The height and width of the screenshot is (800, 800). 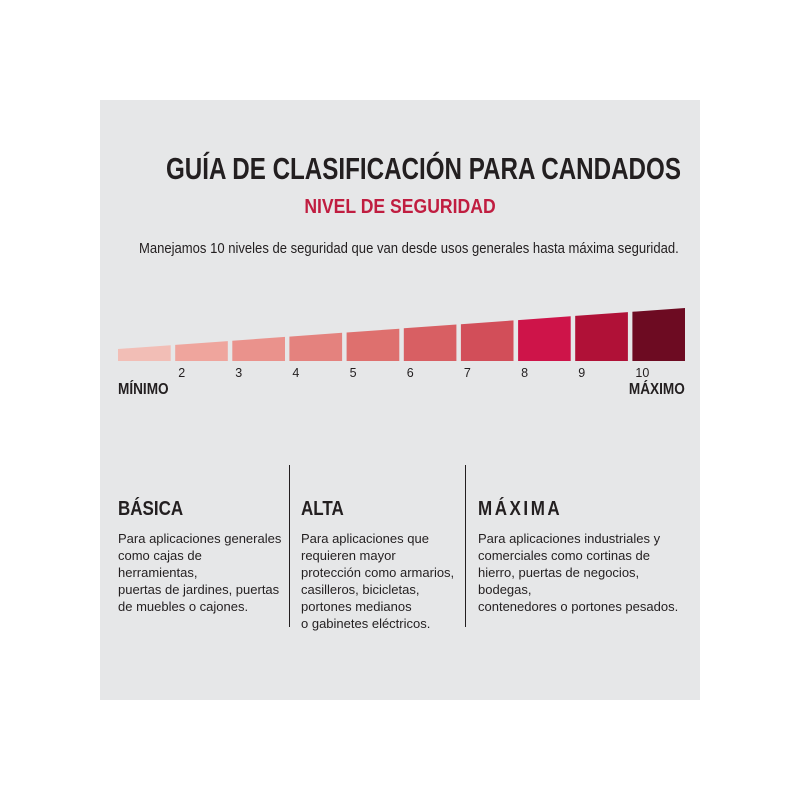 What do you see at coordinates (657, 389) in the screenshot?
I see `max-label: MÁXIMO` at bounding box center [657, 389].